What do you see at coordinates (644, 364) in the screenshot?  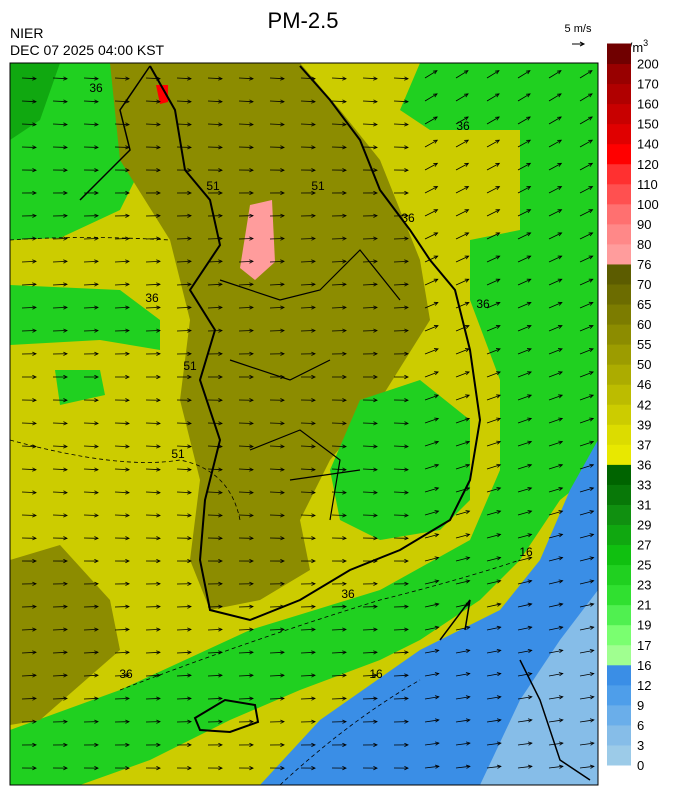 I see `colorbar-label: 50` at bounding box center [644, 364].